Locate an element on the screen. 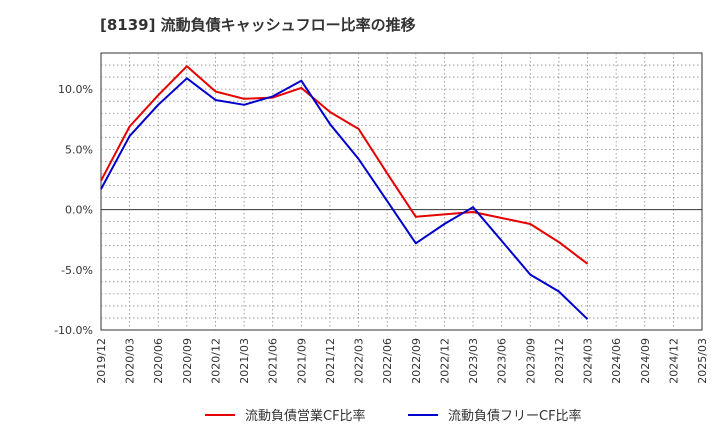 The height and width of the screenshot is (444, 720). x-tick-label: 2024/03 is located at coordinates (588, 361).